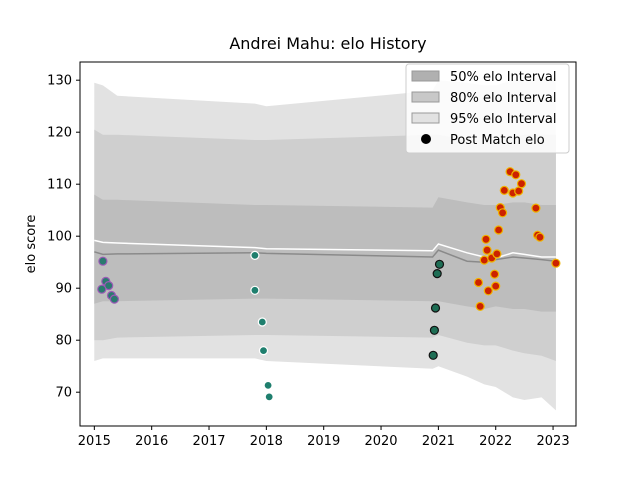  Describe the element at coordinates (438, 441) in the screenshot. I see `x-tick-label: 2021` at that location.